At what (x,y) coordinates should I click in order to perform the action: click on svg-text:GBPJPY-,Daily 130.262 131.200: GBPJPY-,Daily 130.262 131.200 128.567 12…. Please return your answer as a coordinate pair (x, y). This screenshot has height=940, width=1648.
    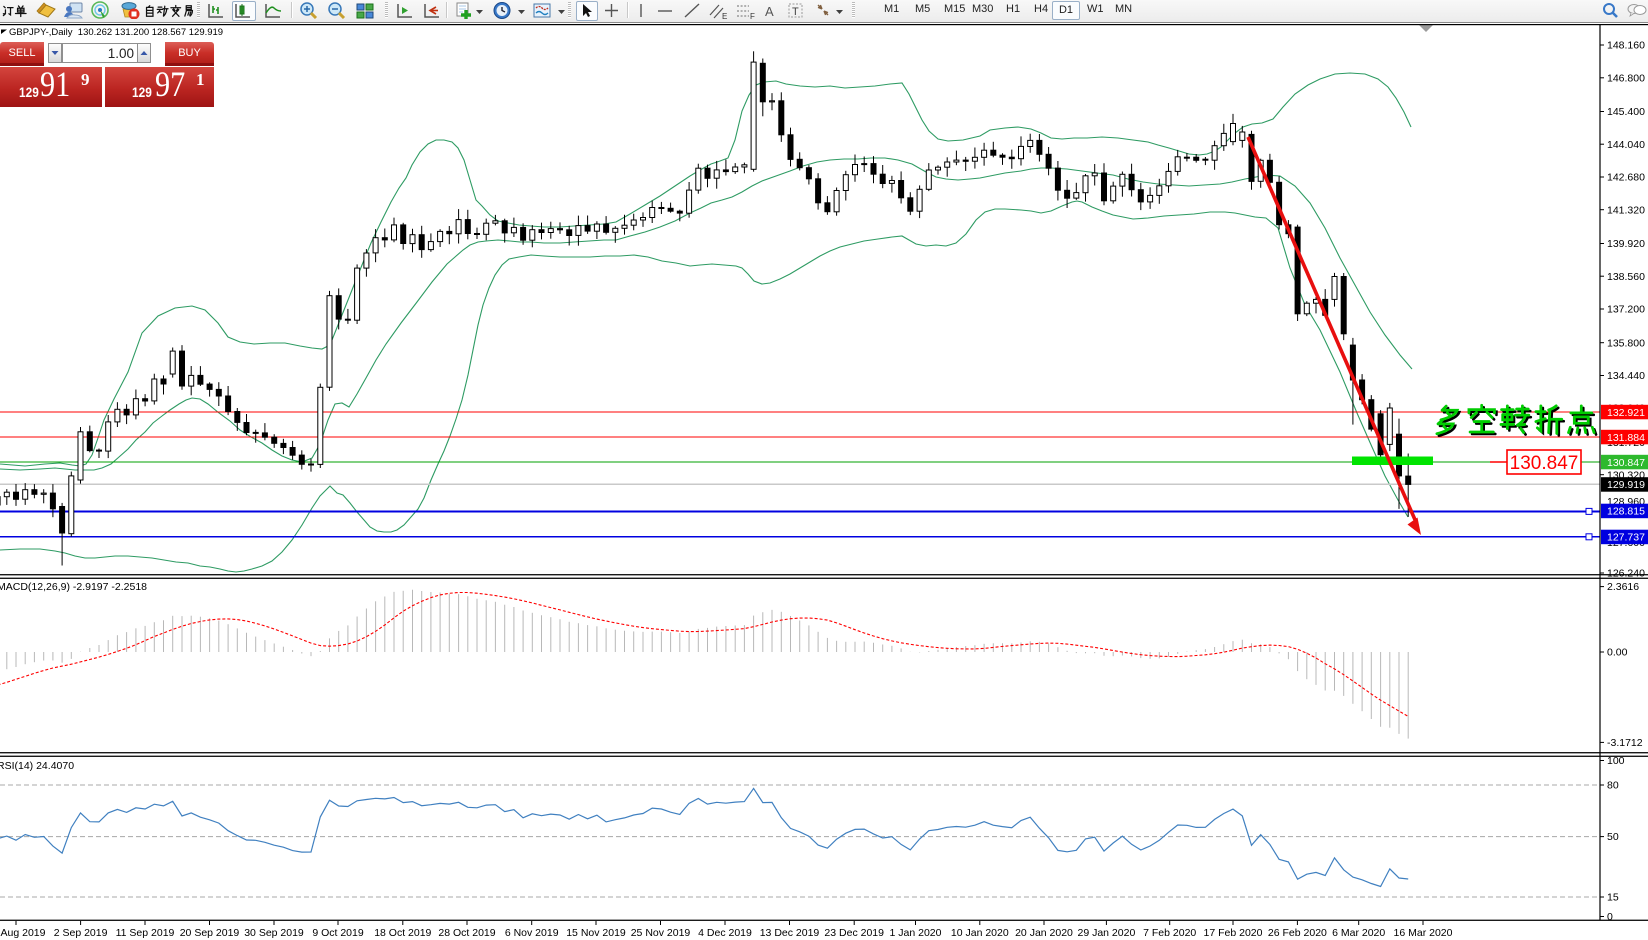
    Looking at the image, I should click on (116, 32).